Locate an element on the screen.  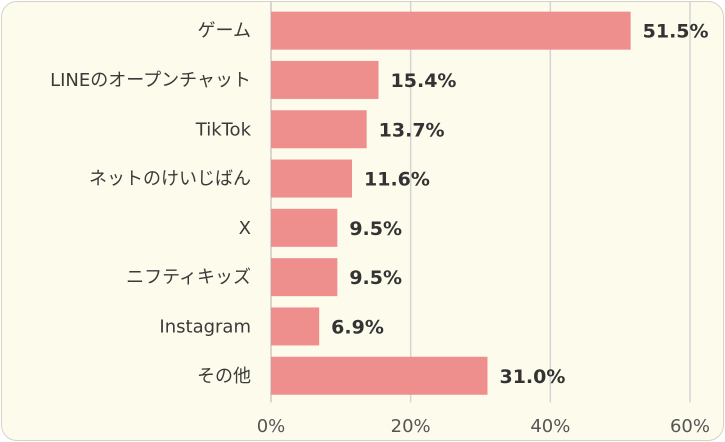
value-label: 31.0% is located at coordinates (532, 377).